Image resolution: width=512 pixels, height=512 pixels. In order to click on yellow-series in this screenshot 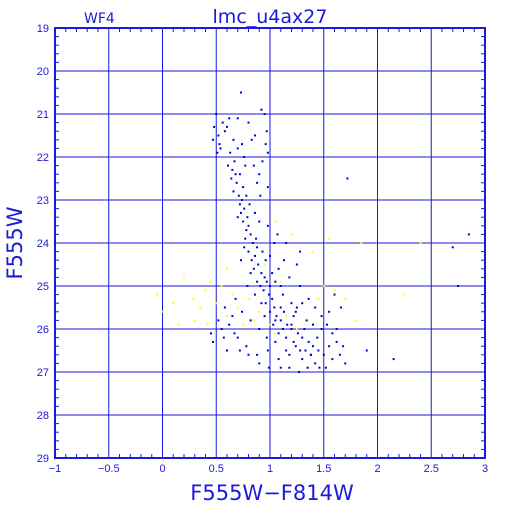, I will do `click(289, 277)`.